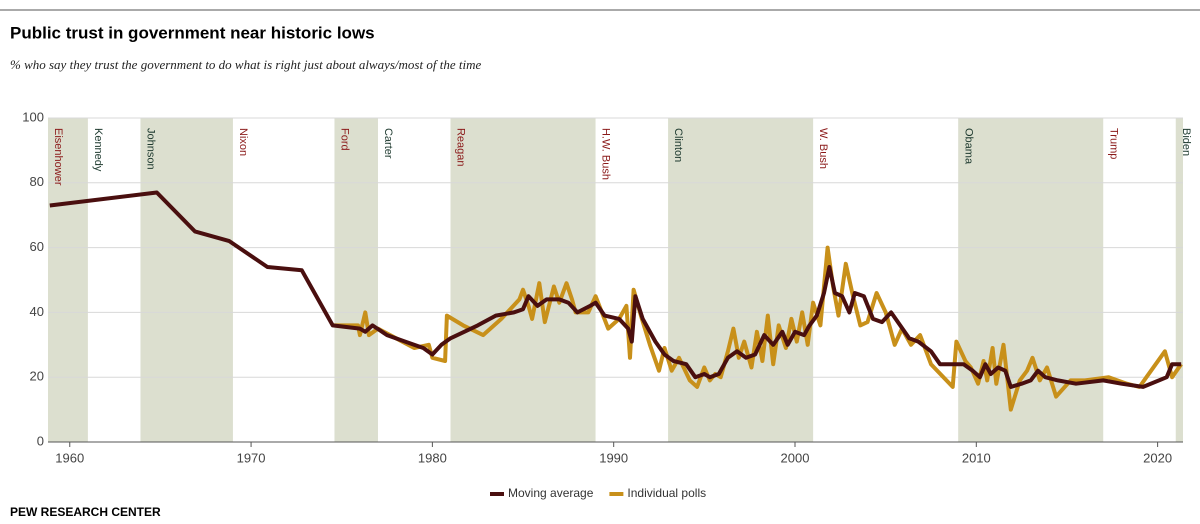 The width and height of the screenshot is (1200, 524). What do you see at coordinates (976, 457) in the screenshot?
I see `x-tick-label: 2010` at bounding box center [976, 457].